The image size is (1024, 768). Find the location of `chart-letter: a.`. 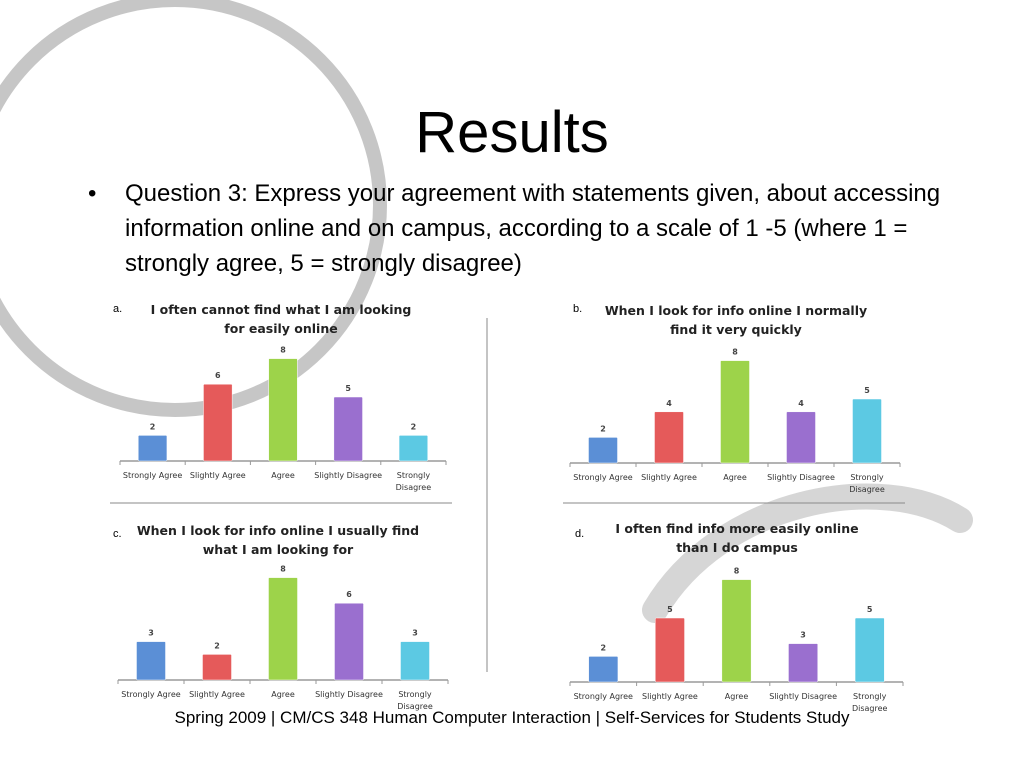

chart-letter: a. is located at coordinates (117, 309).